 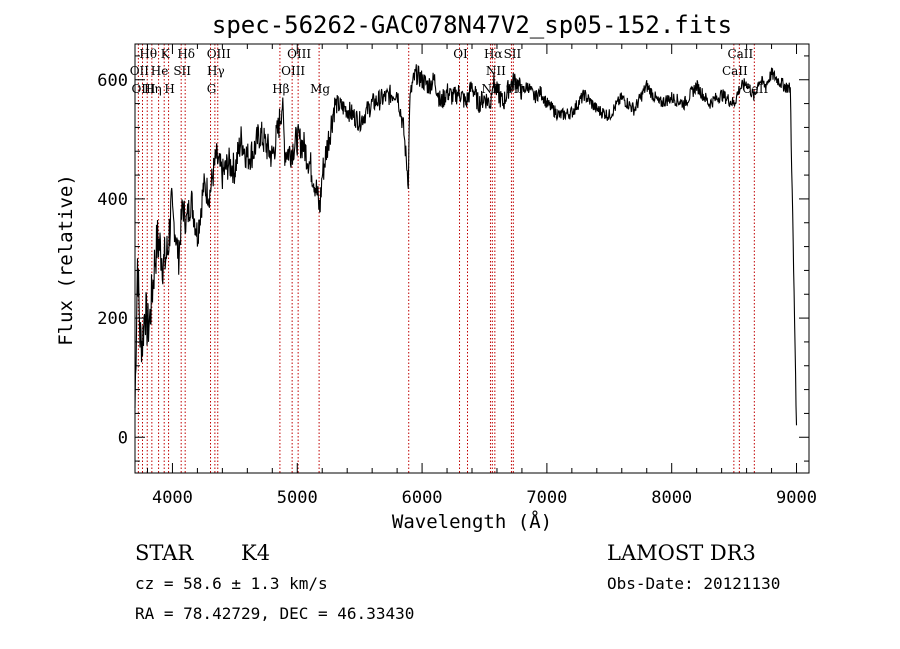 I want to click on line-label: G, so click(x=212, y=89).